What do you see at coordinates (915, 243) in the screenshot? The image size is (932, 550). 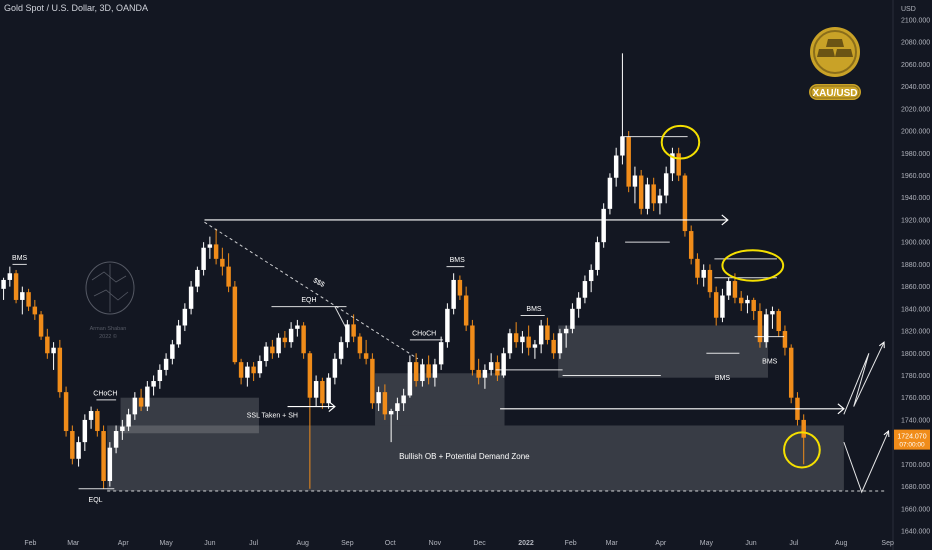 I see `price-tick-label: 1900.000` at bounding box center [915, 243].